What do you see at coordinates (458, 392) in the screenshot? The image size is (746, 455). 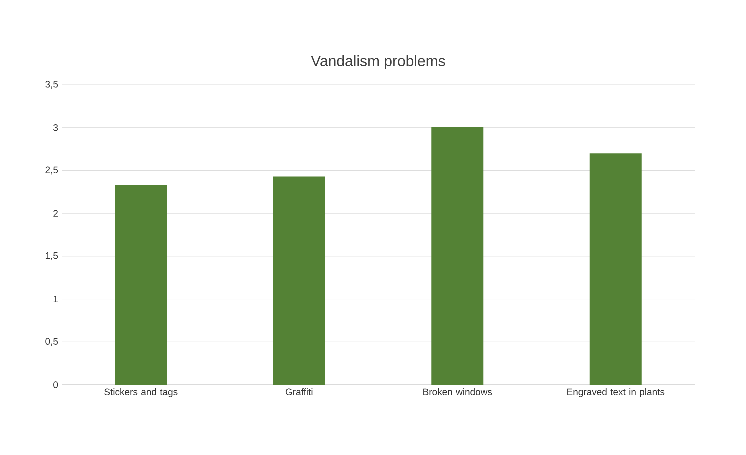 I see `x-tick-label: Broken windows` at bounding box center [458, 392].